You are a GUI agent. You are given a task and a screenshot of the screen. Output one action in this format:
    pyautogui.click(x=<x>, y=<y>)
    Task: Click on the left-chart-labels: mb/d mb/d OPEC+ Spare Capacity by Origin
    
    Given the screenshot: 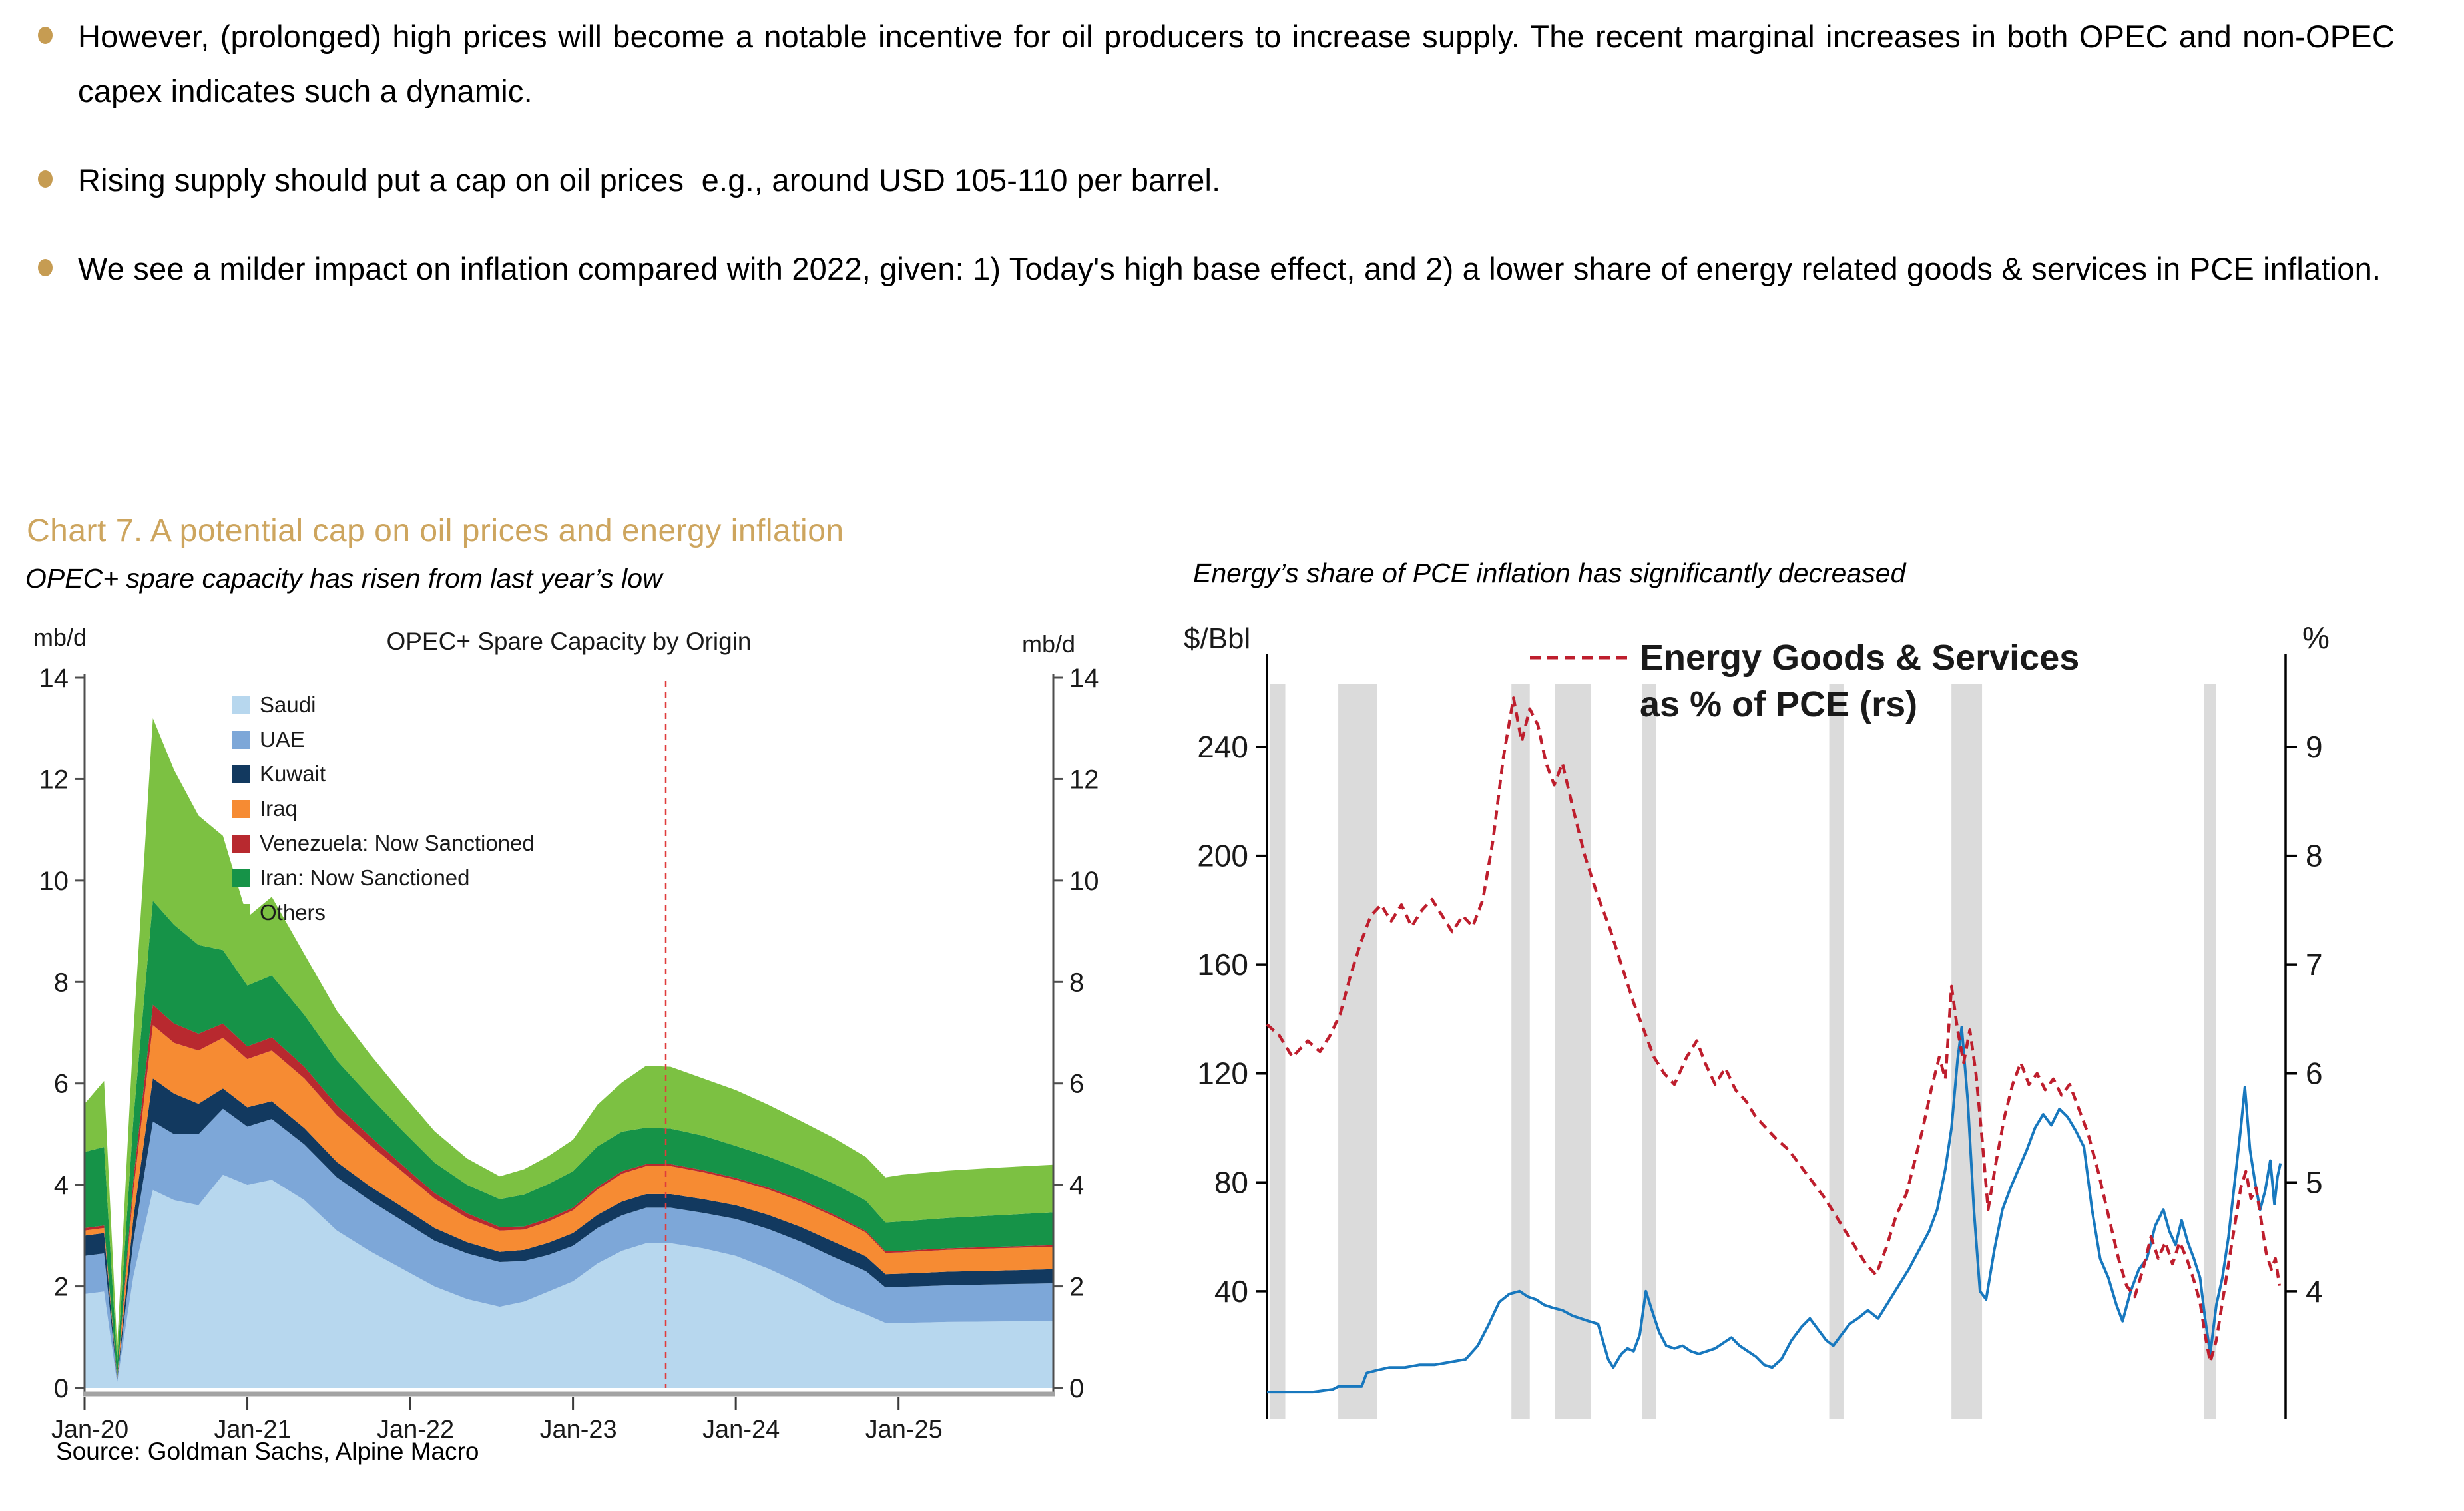 What is the action you would take?
    pyautogui.click(x=554, y=641)
    